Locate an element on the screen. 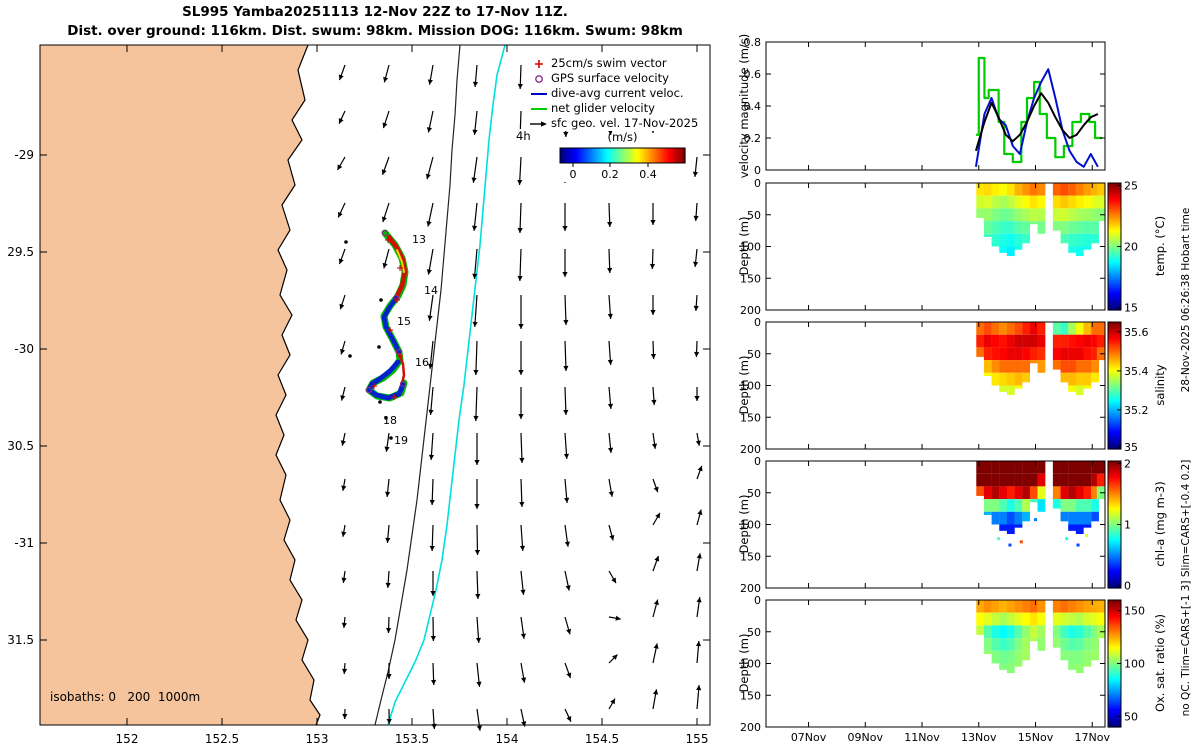 The width and height of the screenshot is (1200, 750). svg-text: 31.5 is located at coordinates (20, 640).